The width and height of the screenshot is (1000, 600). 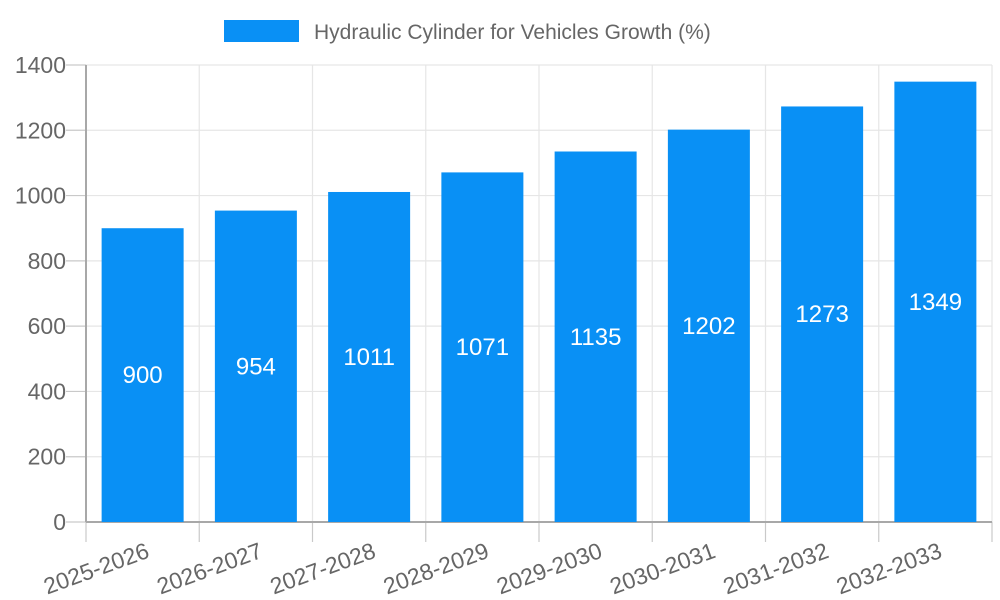 I want to click on y-tick-label: 1200, so click(x=40, y=130).